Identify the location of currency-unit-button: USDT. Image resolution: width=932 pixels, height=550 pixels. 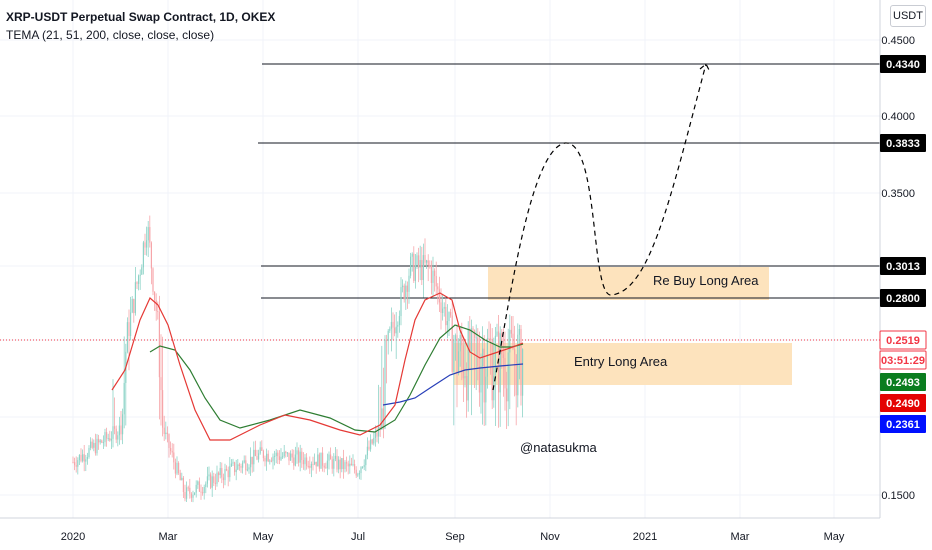
(908, 16).